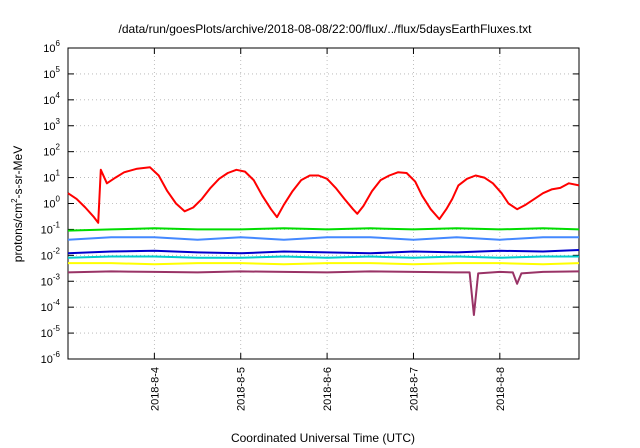 The width and height of the screenshot is (640, 448). What do you see at coordinates (51, 125) in the screenshot?
I see `y-tick-label: 10³` at bounding box center [51, 125].